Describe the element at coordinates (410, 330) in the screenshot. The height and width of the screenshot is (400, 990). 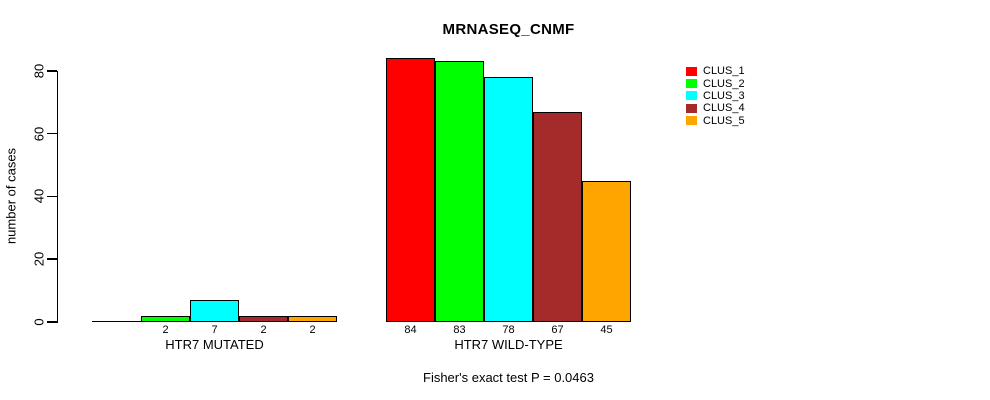
I see `bar-value-label: 84` at that location.